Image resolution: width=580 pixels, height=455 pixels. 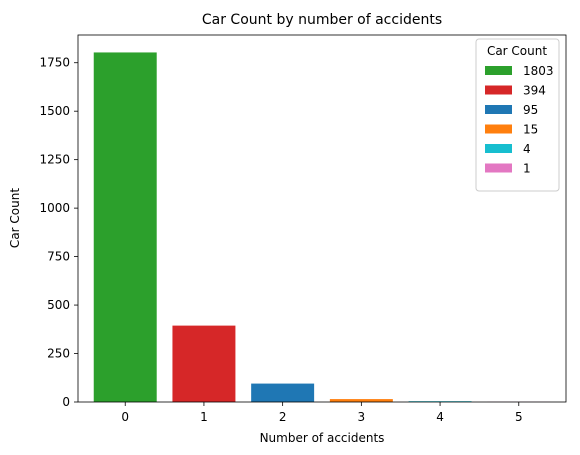 What do you see at coordinates (527, 169) in the screenshot?
I see `legend-label: 1` at bounding box center [527, 169].